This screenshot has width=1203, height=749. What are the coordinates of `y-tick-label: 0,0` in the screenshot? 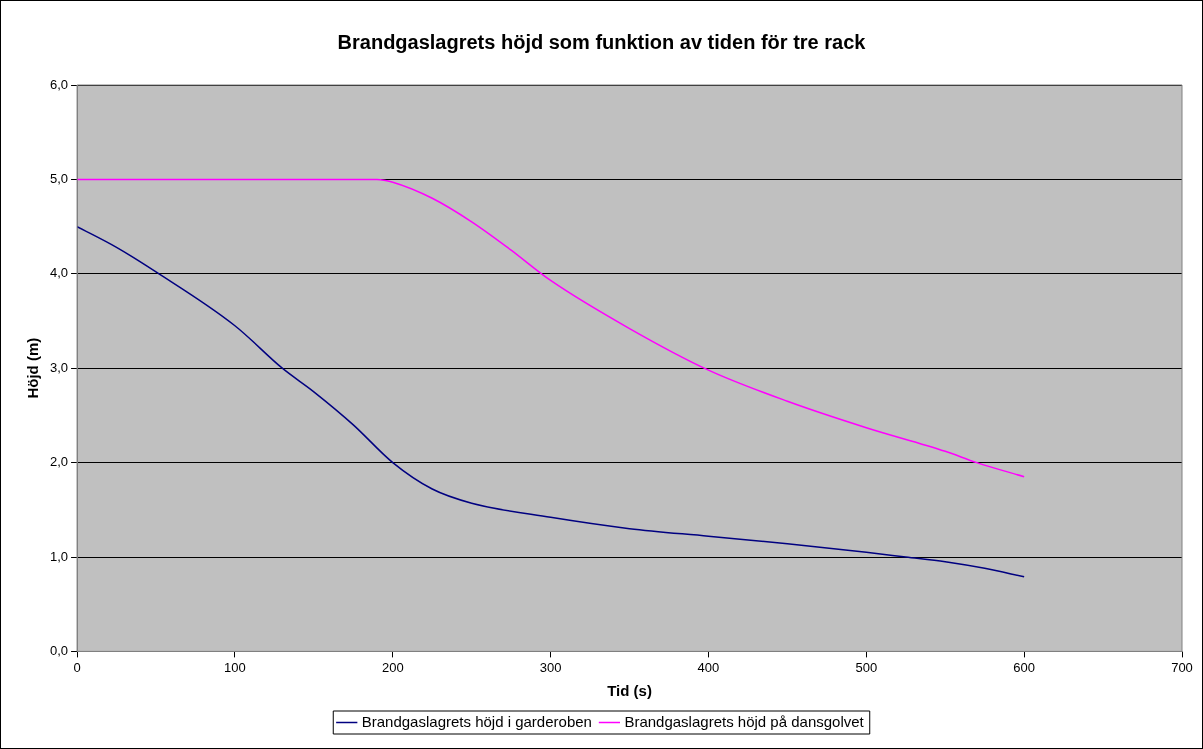 It's located at (59, 650).